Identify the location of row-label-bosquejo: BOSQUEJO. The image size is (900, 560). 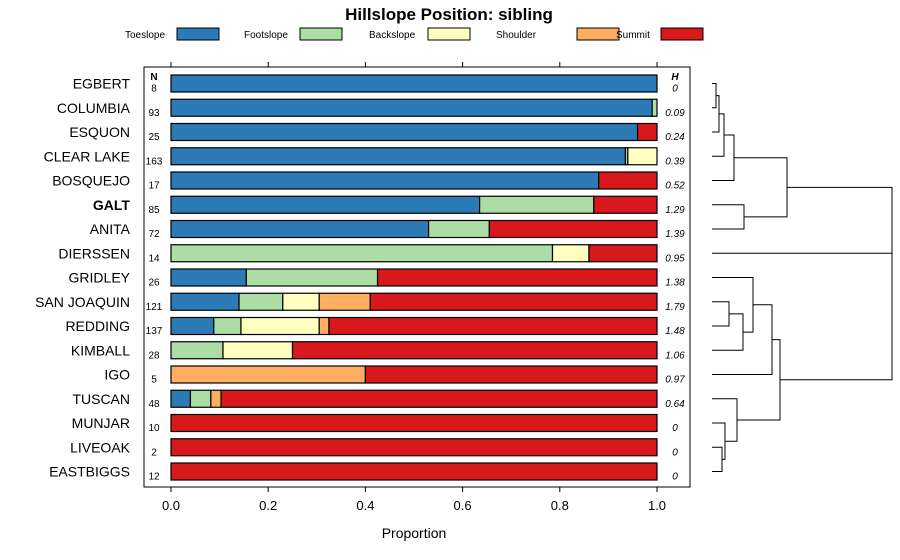
(91, 181).